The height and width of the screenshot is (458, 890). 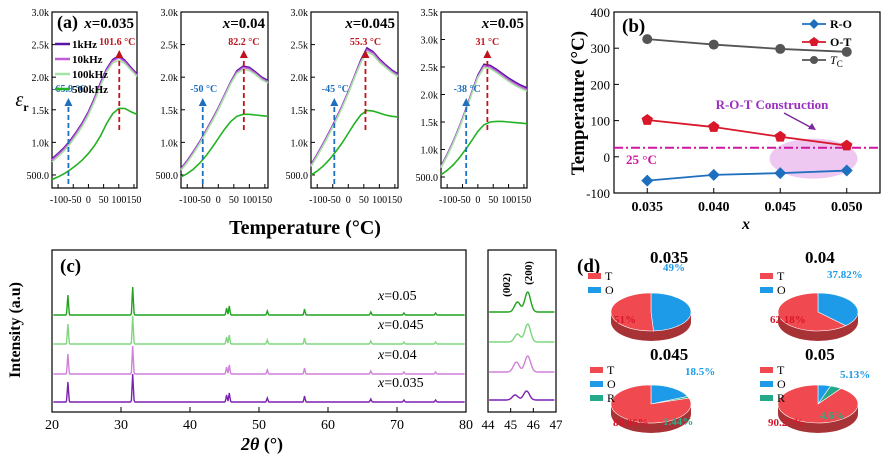 What do you see at coordinates (113, 24) in the screenshot?
I see `title-value: =0.035` at bounding box center [113, 24].